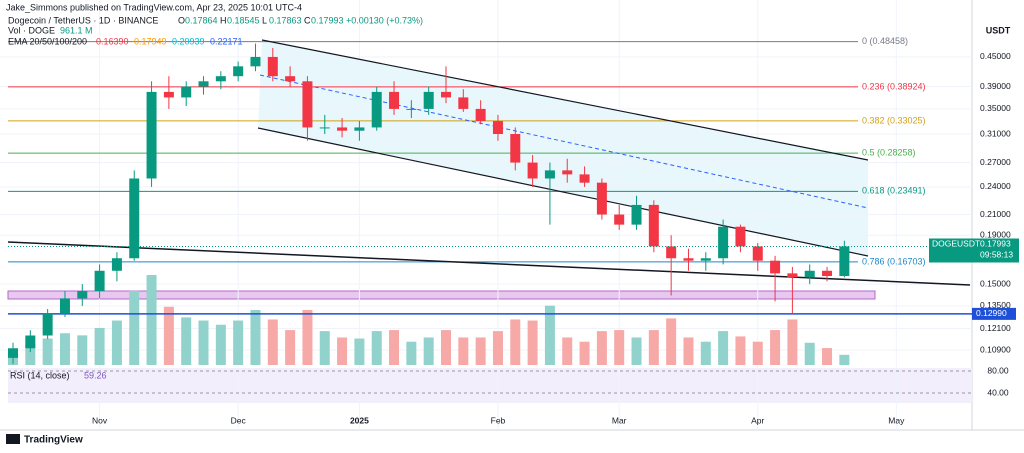 The width and height of the screenshot is (1024, 453). Describe the element at coordinates (995, 133) in the screenshot. I see `y-tick-label: 0.31000` at that location.